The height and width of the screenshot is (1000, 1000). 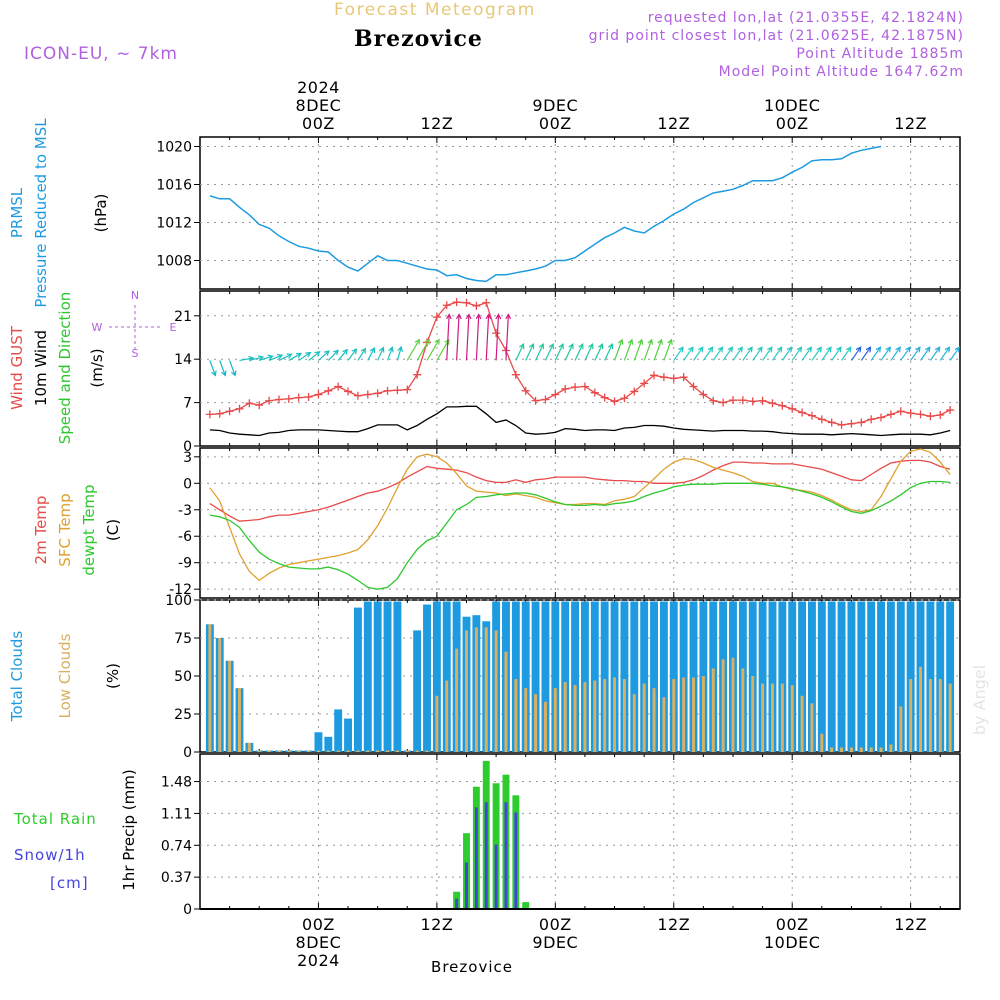 I want to click on time-label-top: 2024, so click(x=318, y=87).